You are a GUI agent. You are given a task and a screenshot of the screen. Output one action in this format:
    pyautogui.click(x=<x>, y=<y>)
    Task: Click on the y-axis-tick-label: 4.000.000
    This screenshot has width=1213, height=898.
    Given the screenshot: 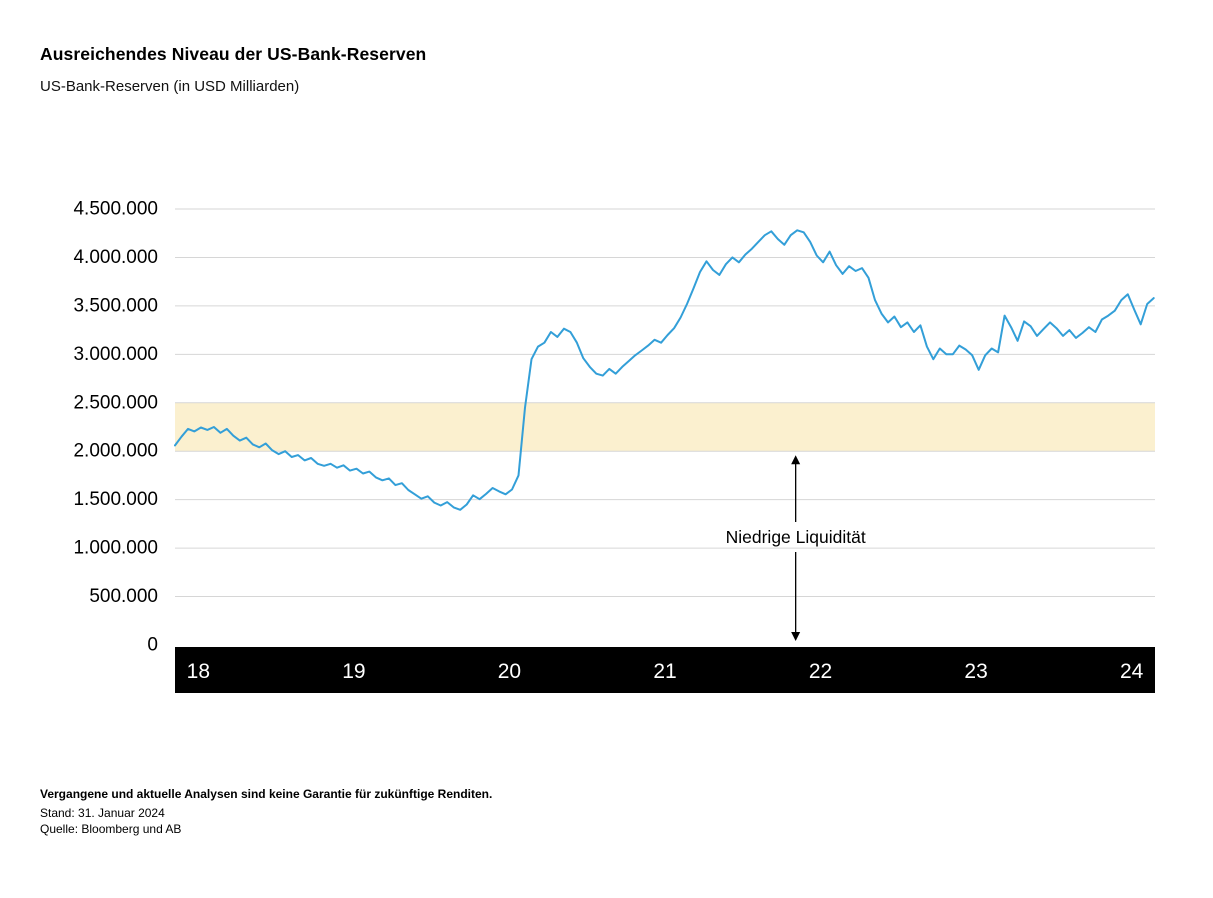 What is the action you would take?
    pyautogui.click(x=115, y=257)
    